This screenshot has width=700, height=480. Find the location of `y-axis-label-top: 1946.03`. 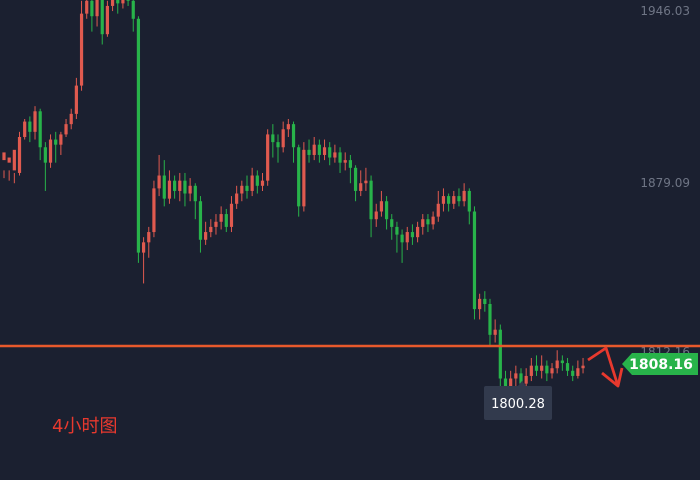

y-axis-label-top: 1946.03 is located at coordinates (665, 11).